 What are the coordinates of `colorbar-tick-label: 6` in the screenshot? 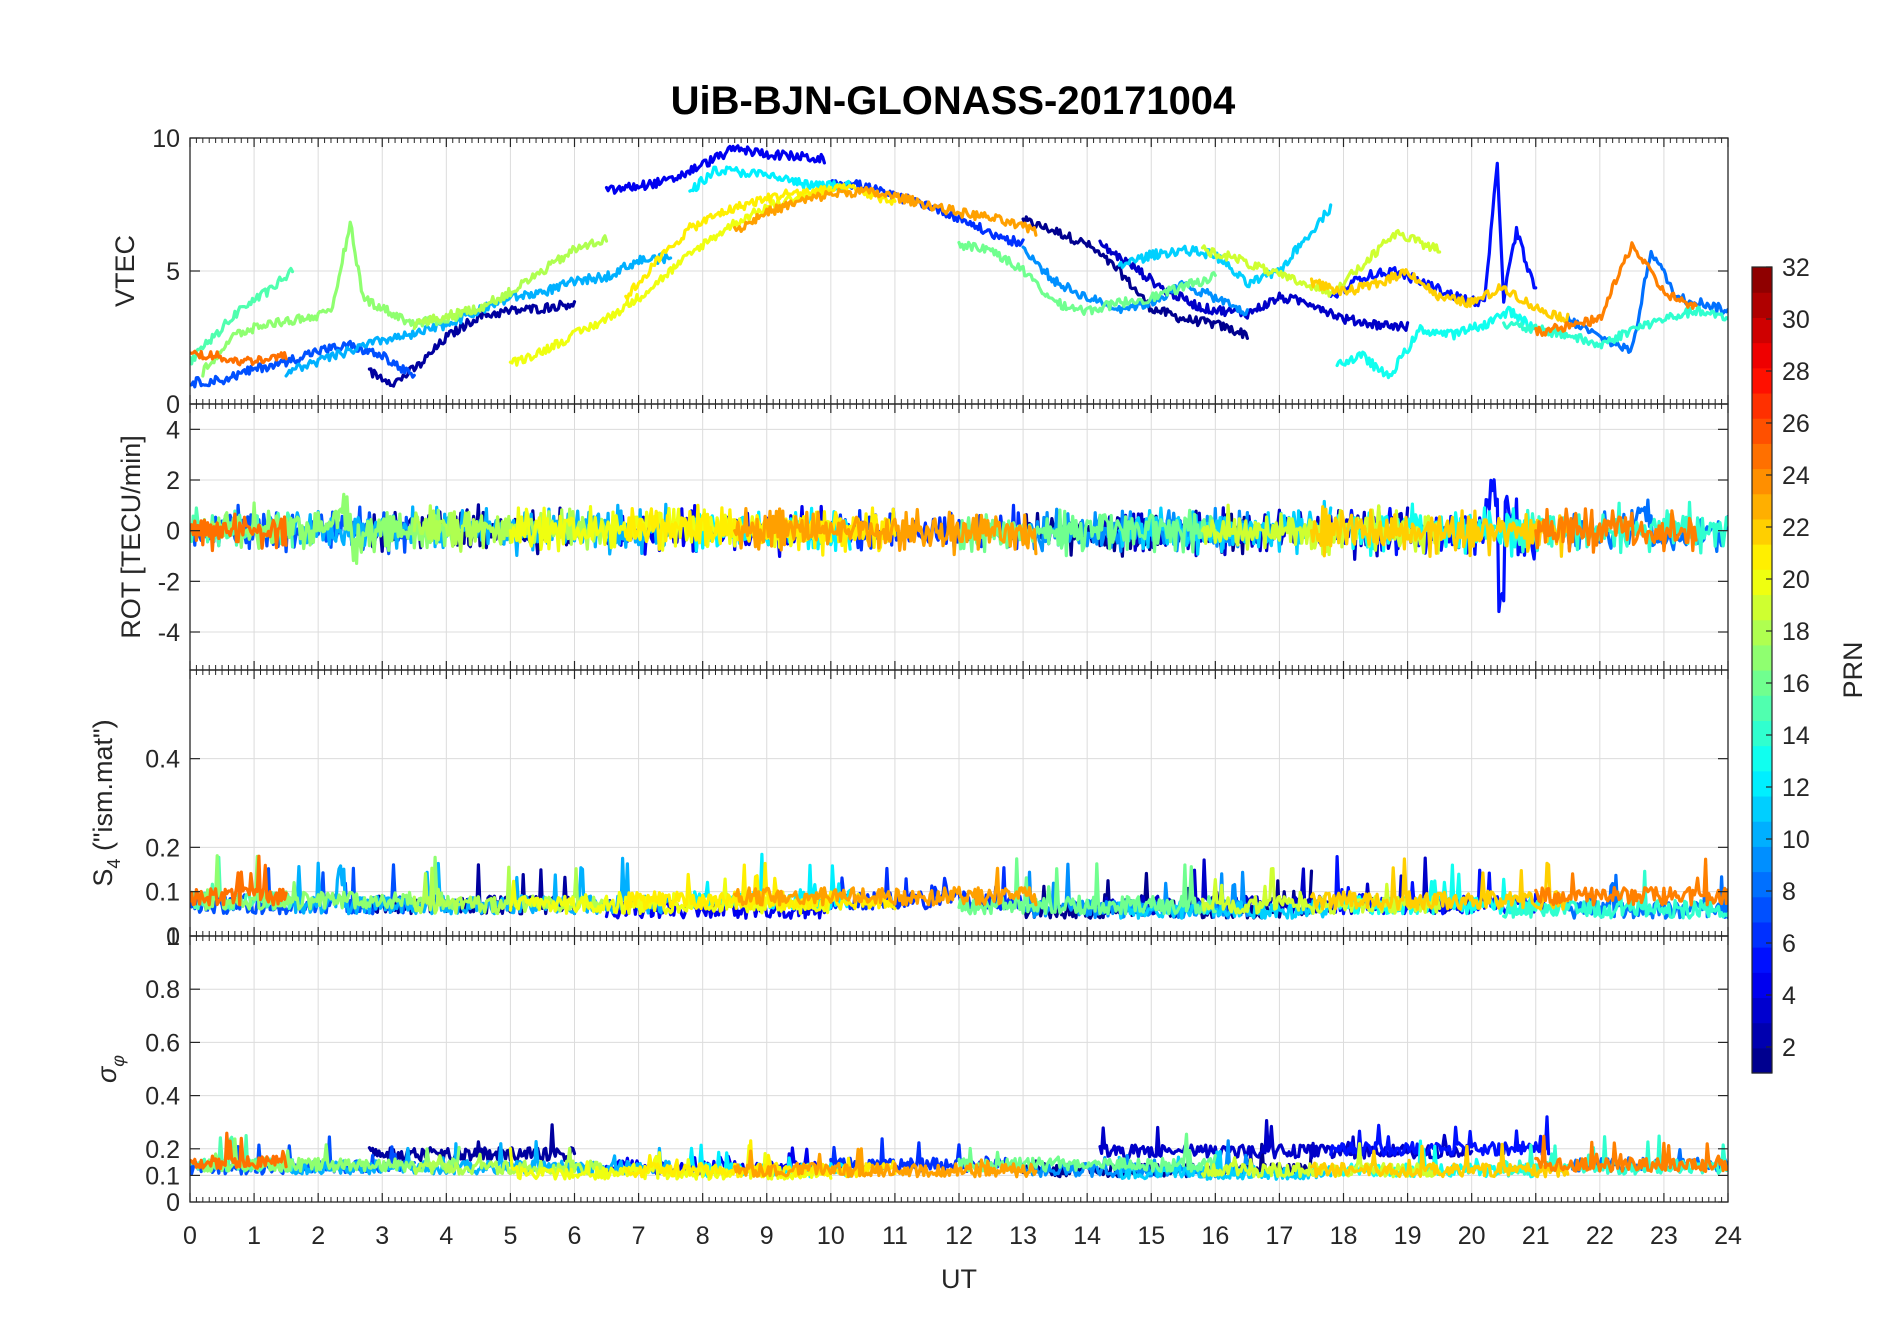 It's located at (1789, 944).